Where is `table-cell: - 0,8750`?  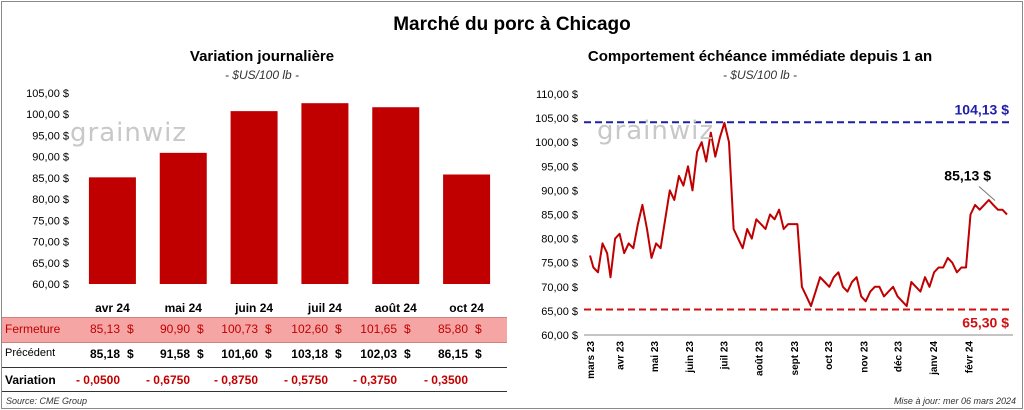
table-cell: - 0,8750 is located at coordinates (235, 380).